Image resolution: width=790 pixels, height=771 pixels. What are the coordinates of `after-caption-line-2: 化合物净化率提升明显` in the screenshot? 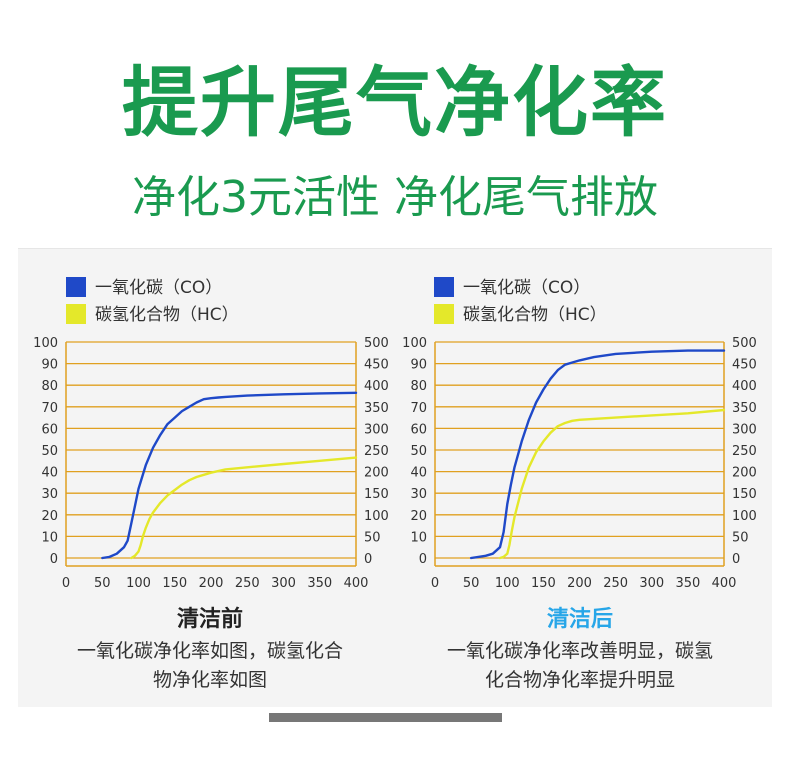 It's located at (579, 680).